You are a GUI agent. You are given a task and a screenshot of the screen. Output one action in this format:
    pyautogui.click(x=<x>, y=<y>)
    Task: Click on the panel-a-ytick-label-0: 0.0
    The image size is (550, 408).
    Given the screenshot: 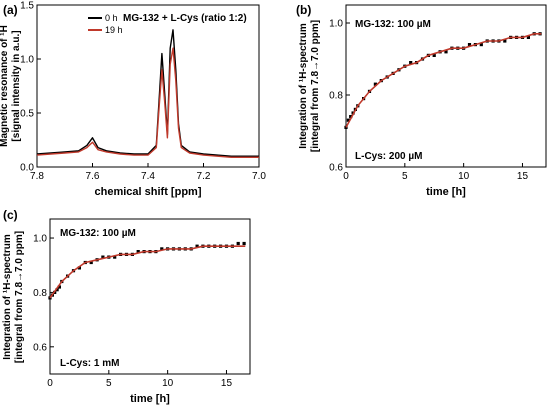 What is the action you would take?
    pyautogui.click(x=27, y=168)
    